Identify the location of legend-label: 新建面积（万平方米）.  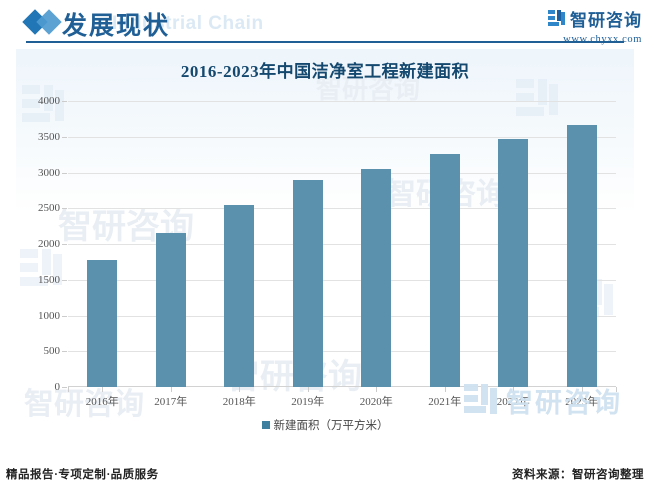
(331, 426).